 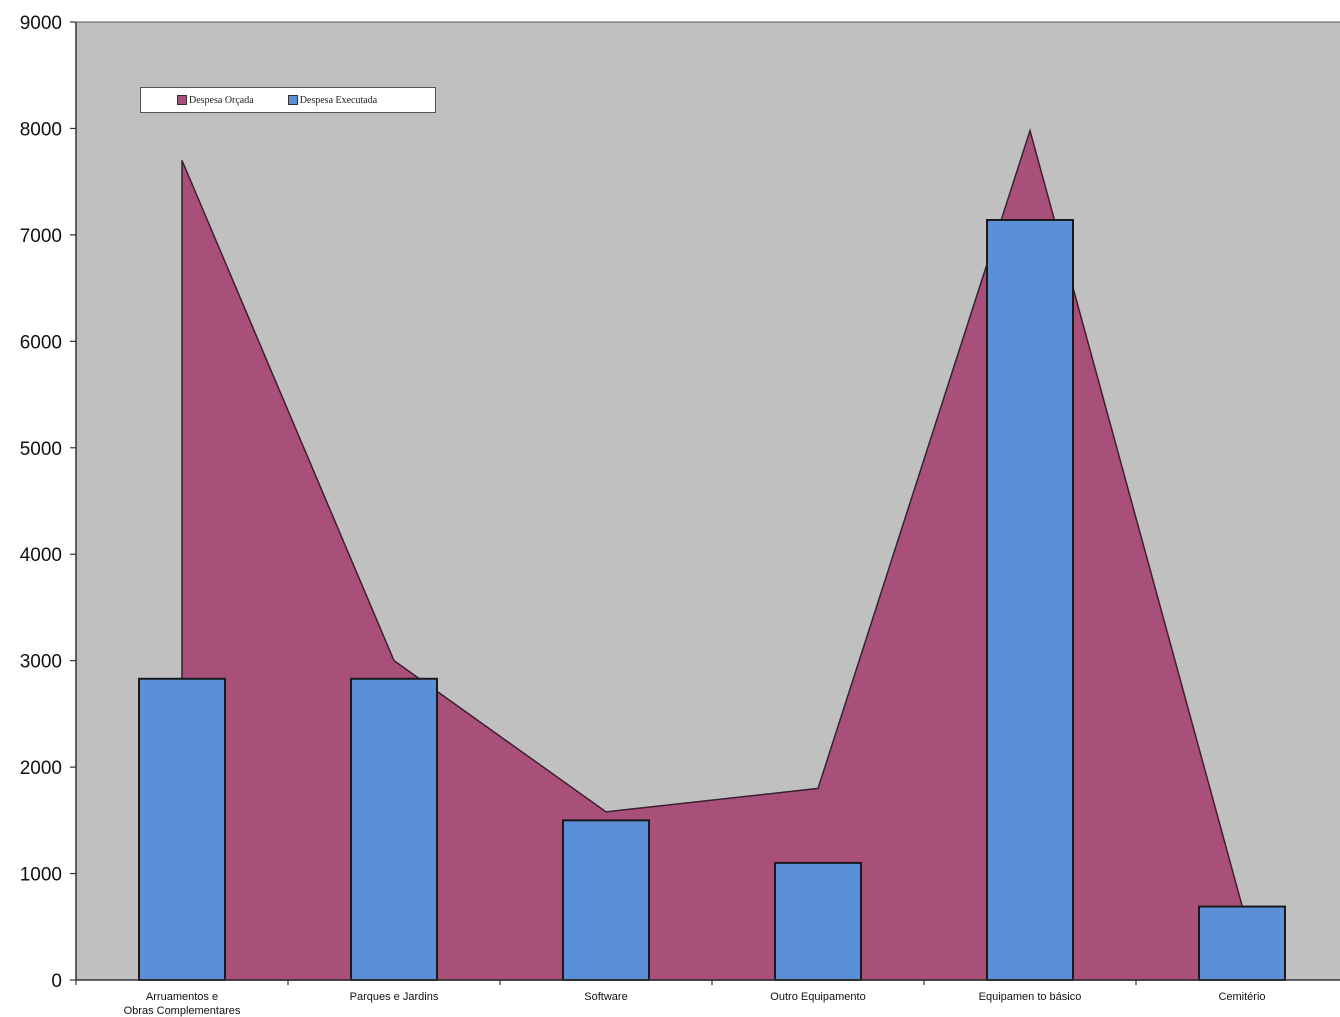 What do you see at coordinates (394, 997) in the screenshot?
I see `x-tick-label: Parques e Jardins` at bounding box center [394, 997].